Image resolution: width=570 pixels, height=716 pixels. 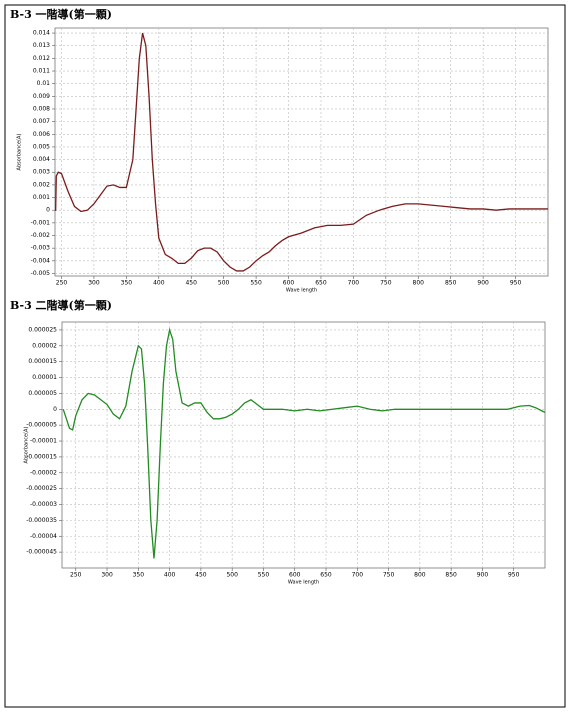 What do you see at coordinates (42, 361) in the screenshot?
I see `y-tick-label: 0.000015` at bounding box center [42, 361].